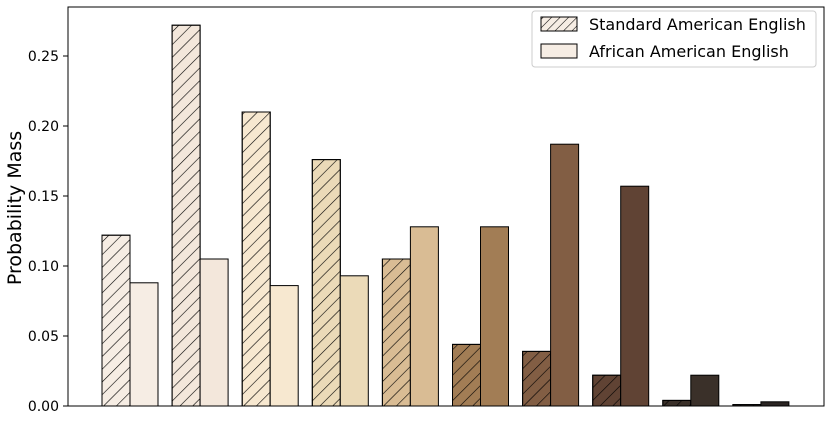  I want to click on y-axis: 0.00 0.05 0.10 0.15 0.20 0.25, so click(48, 232).